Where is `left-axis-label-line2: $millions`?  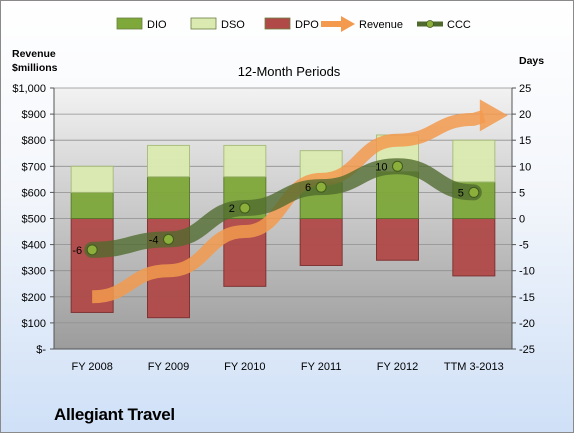
left-axis-label-line2: $millions is located at coordinates (35, 68).